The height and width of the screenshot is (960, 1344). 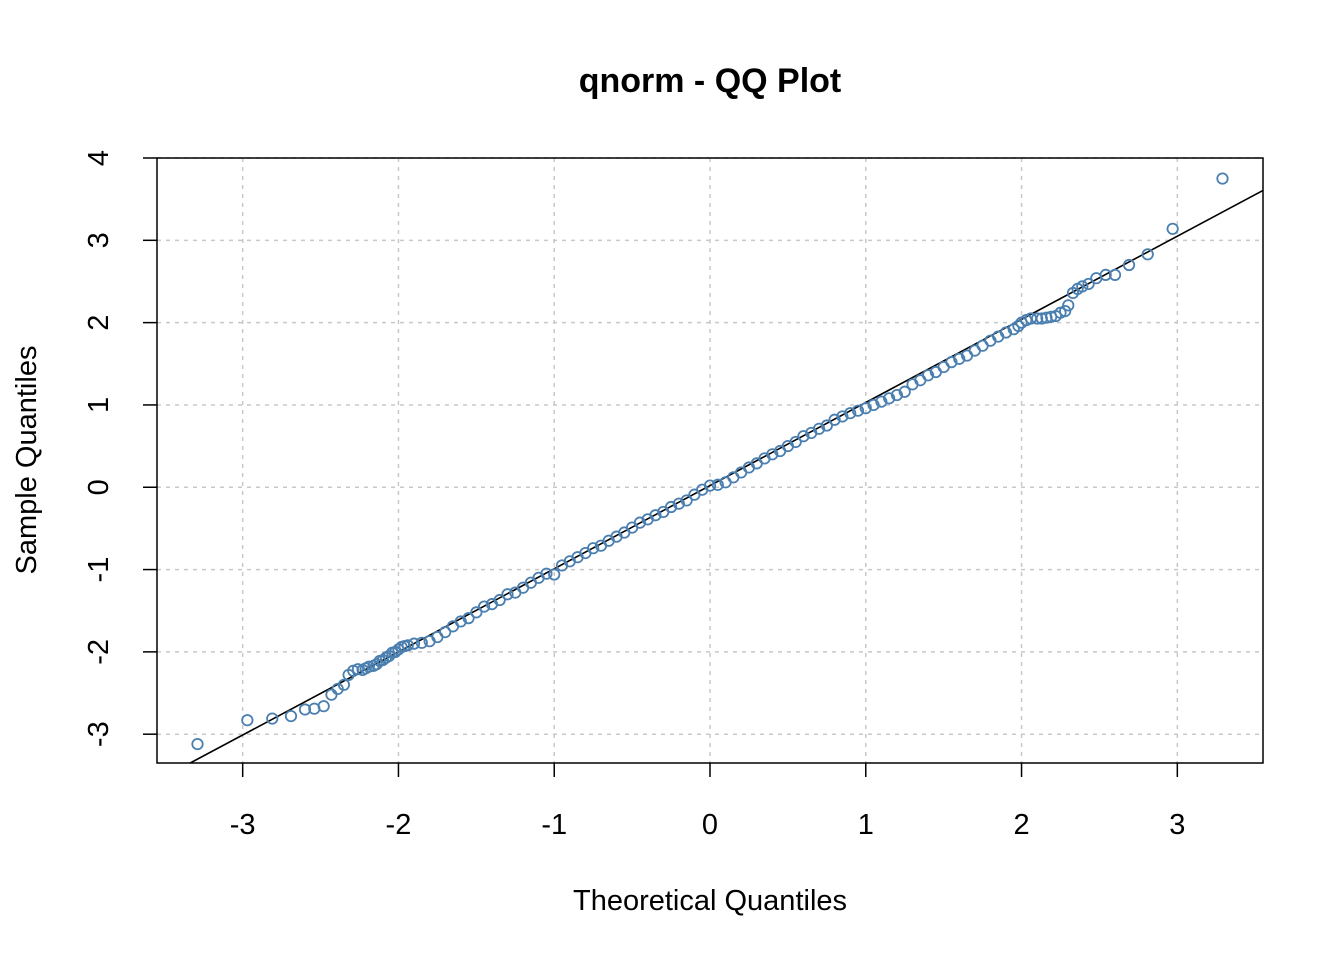 I want to click on x-tick-label: -1, so click(x=554, y=825).